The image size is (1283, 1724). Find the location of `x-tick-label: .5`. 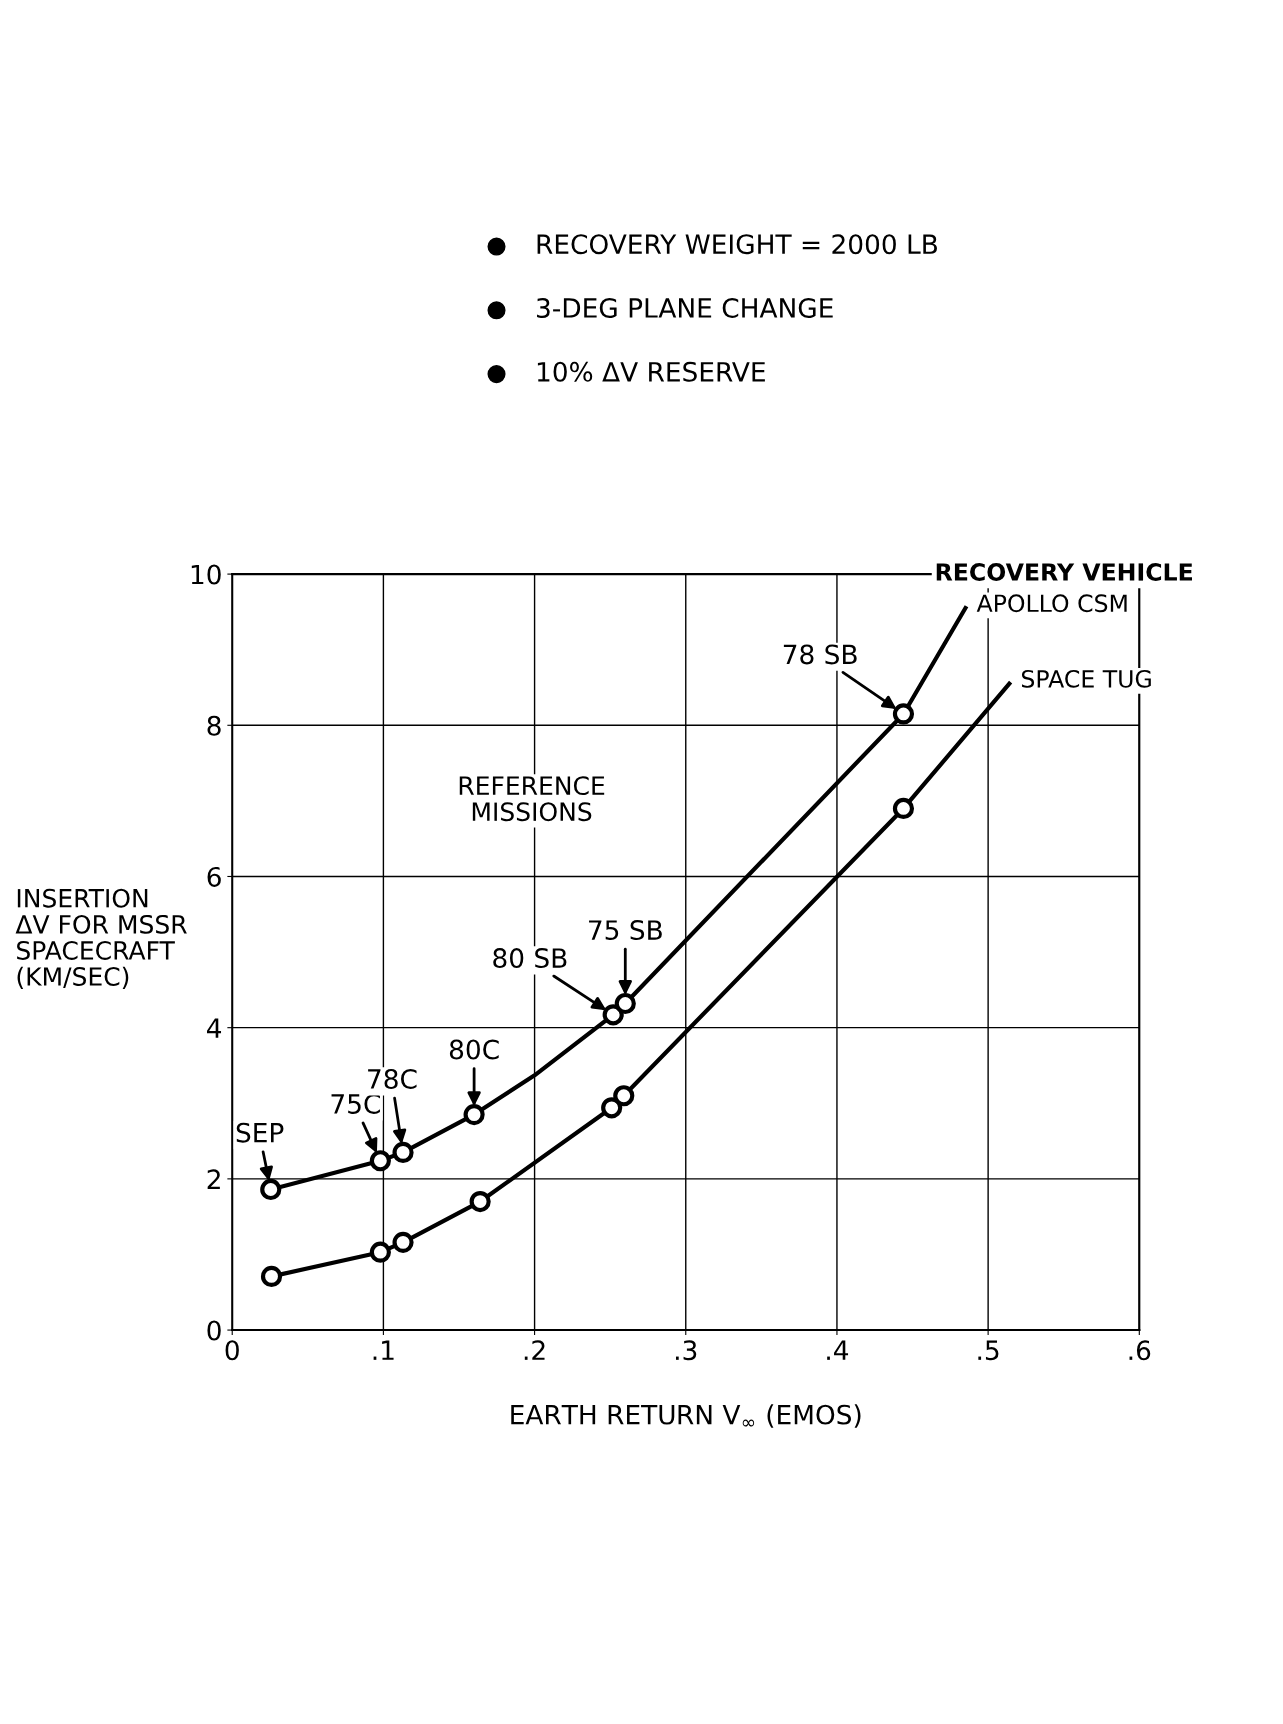

x-tick-label: .5 is located at coordinates (988, 1350).